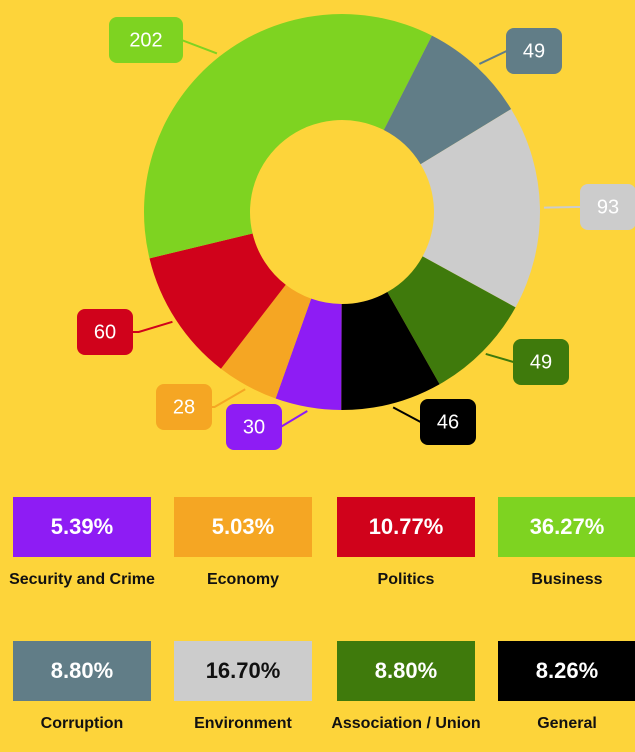 This screenshot has width=635, height=752. Describe the element at coordinates (406, 579) in the screenshot. I see `legend-label: Politics` at that location.